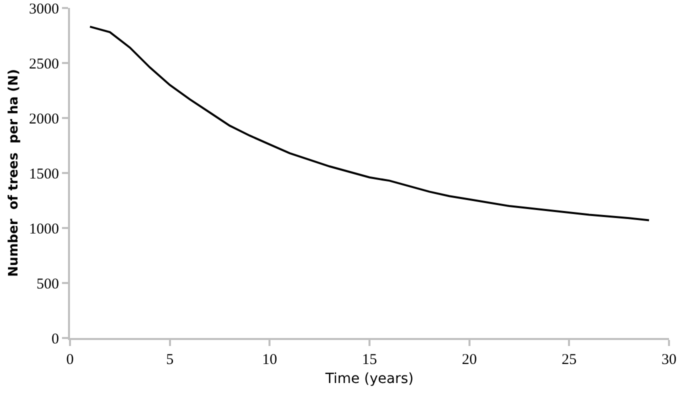  Describe the element at coordinates (270, 360) in the screenshot. I see `x-tick-label: 10` at that location.